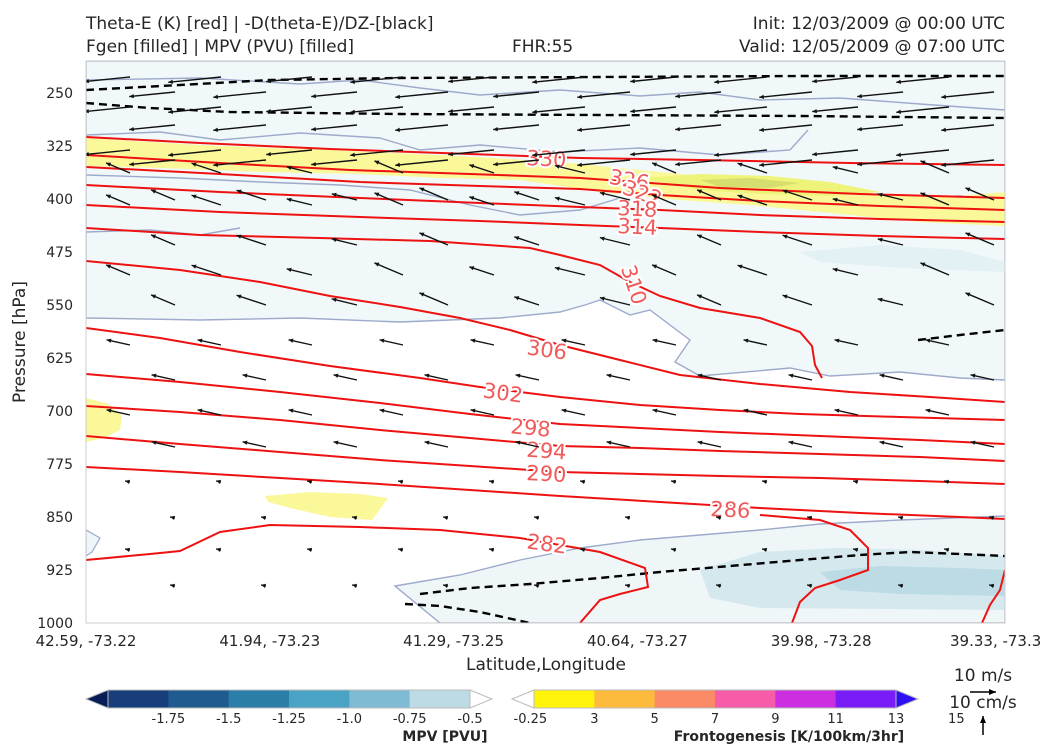  Describe the element at coordinates (993, 596) in the screenshot. I see `theta-e-282-corner` at that location.